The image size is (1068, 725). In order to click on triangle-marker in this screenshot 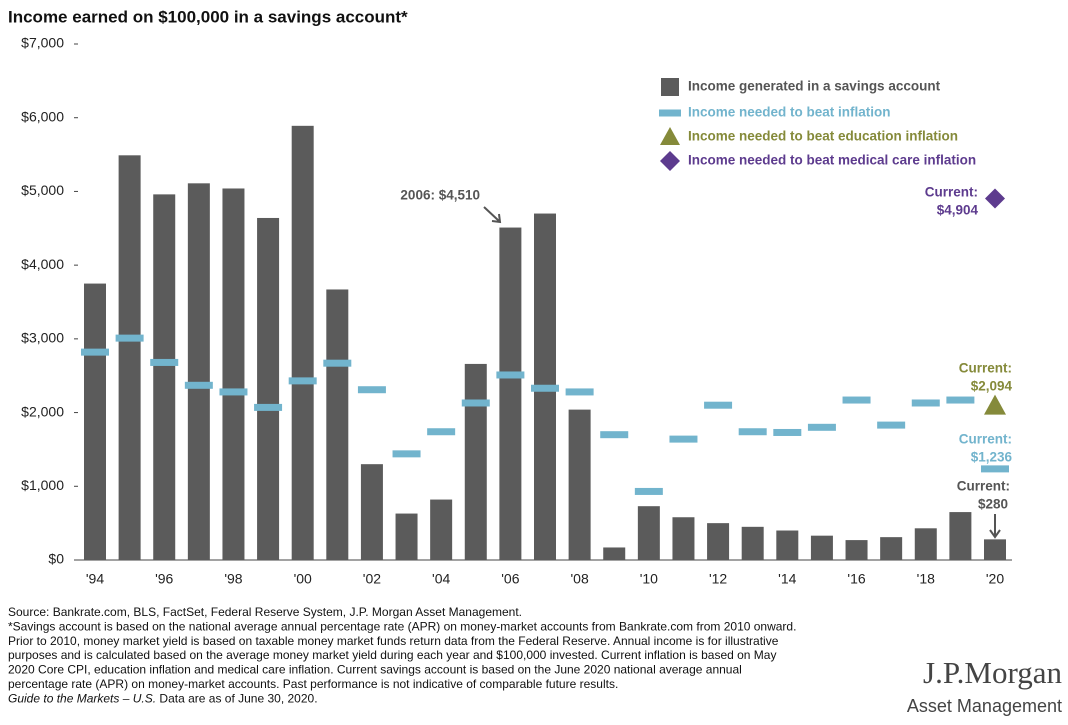, I will do `click(995, 404)`.